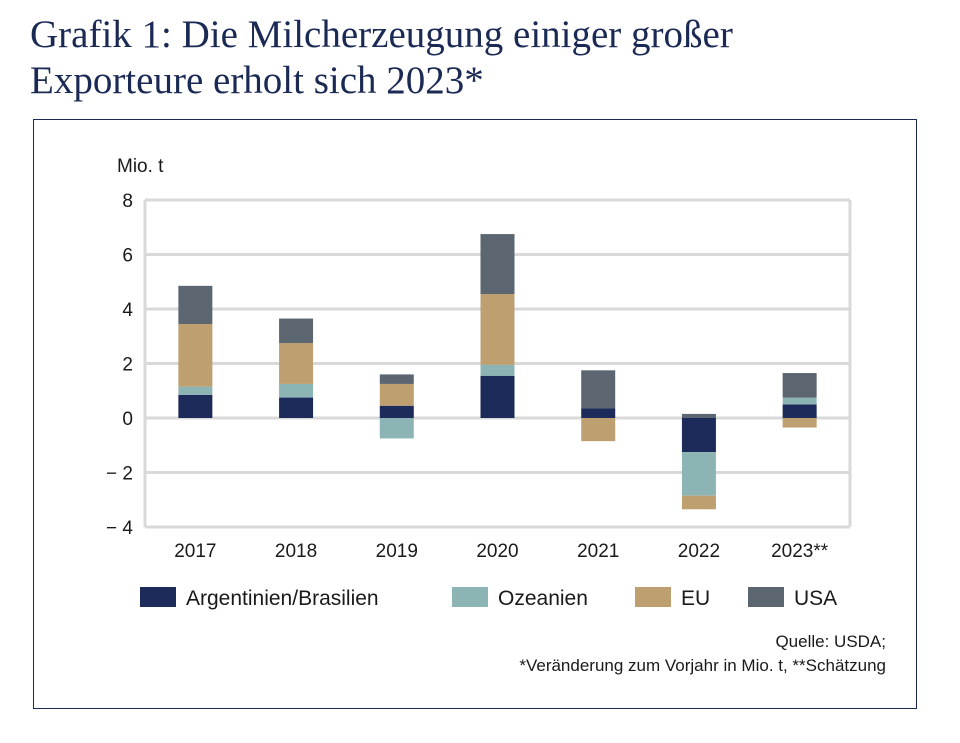  Describe the element at coordinates (470, 597) in the screenshot. I see `legend-swatch-ozeanien` at that location.